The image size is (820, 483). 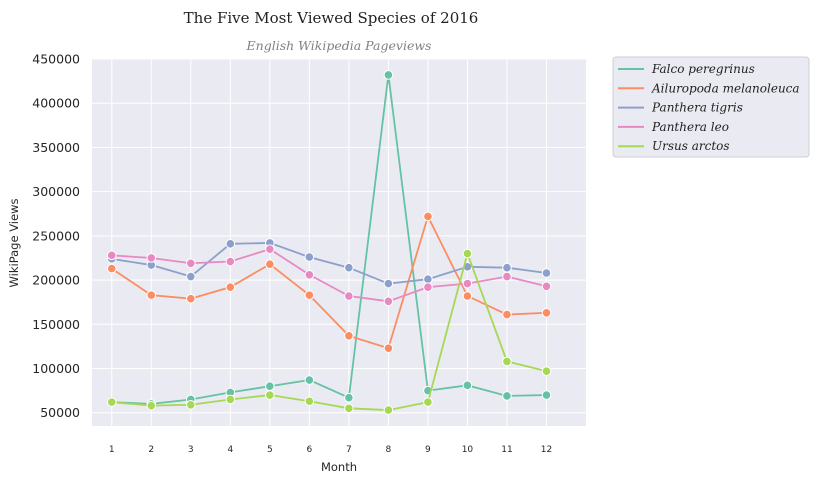 I want to click on legend-label-2: Panthera tigris, so click(x=697, y=108).